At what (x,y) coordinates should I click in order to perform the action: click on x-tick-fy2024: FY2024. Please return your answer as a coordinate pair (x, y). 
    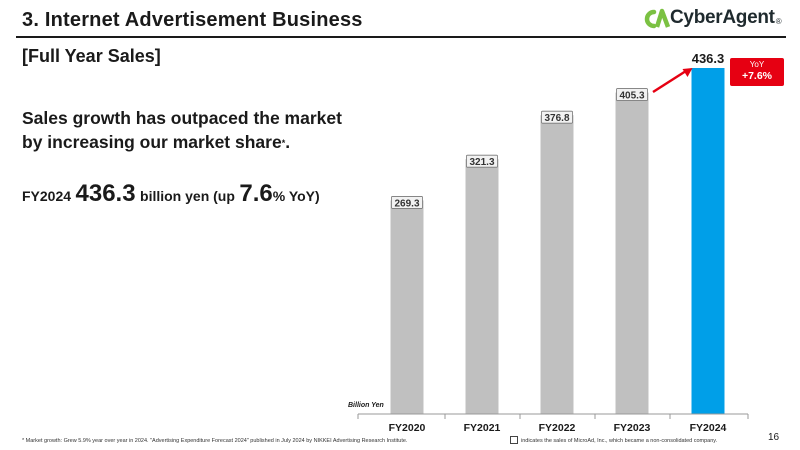
    Looking at the image, I should click on (708, 428).